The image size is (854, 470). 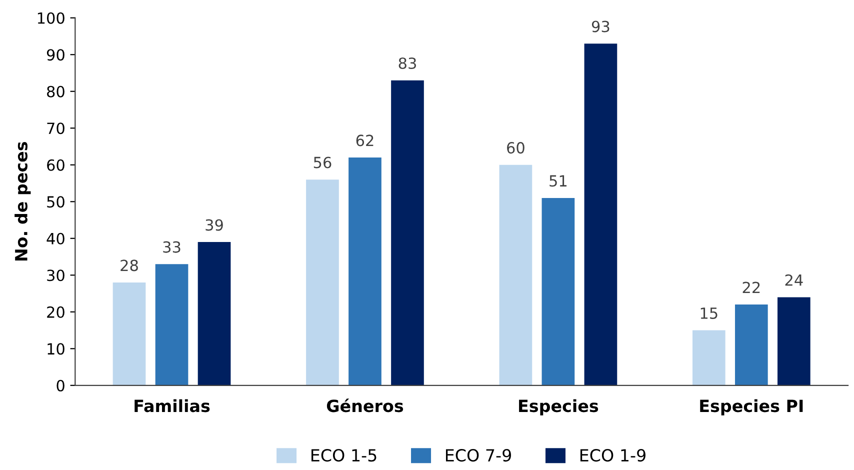 What do you see at coordinates (601, 26) in the screenshot?
I see `data-label: 93` at bounding box center [601, 26].